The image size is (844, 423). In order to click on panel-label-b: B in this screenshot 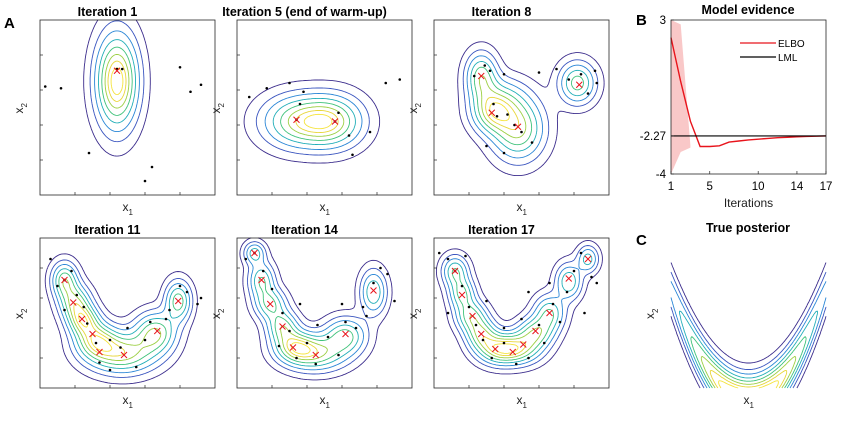, I will do `click(641, 20)`.